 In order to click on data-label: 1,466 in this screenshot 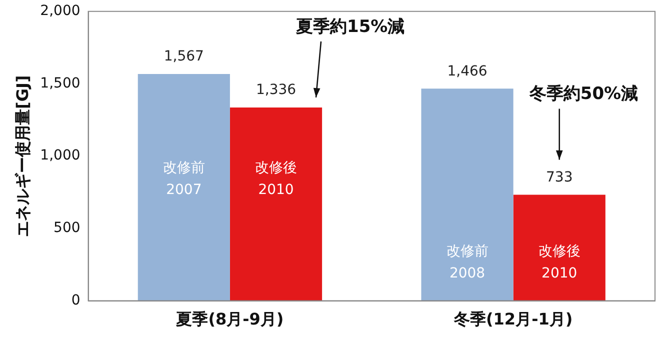, I will do `click(467, 71)`.